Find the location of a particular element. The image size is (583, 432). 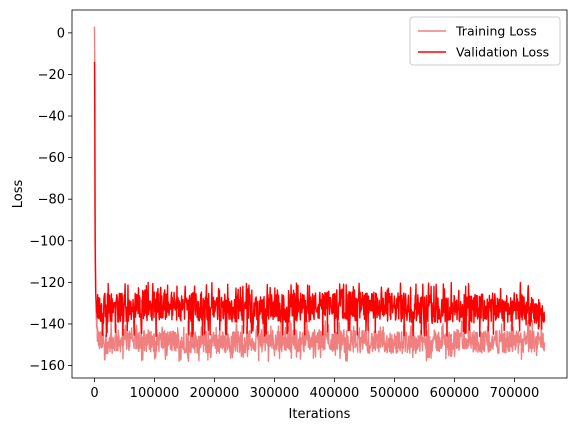

legend-label-training-loss: Training Loss is located at coordinates (496, 31).